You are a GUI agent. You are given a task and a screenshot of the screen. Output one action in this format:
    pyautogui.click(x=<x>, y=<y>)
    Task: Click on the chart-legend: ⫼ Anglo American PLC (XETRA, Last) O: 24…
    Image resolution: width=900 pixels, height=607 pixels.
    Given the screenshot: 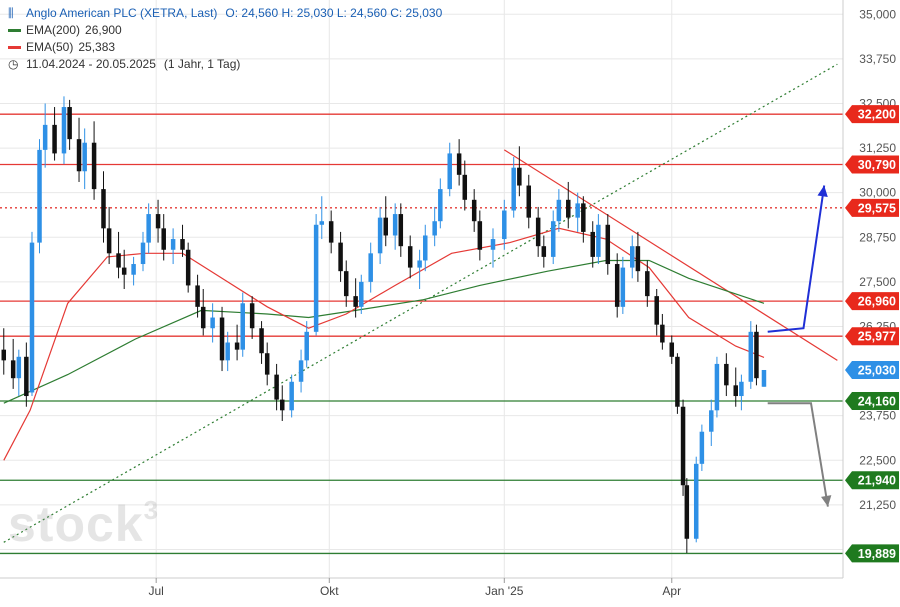 What is the action you would take?
    pyautogui.click(x=225, y=39)
    